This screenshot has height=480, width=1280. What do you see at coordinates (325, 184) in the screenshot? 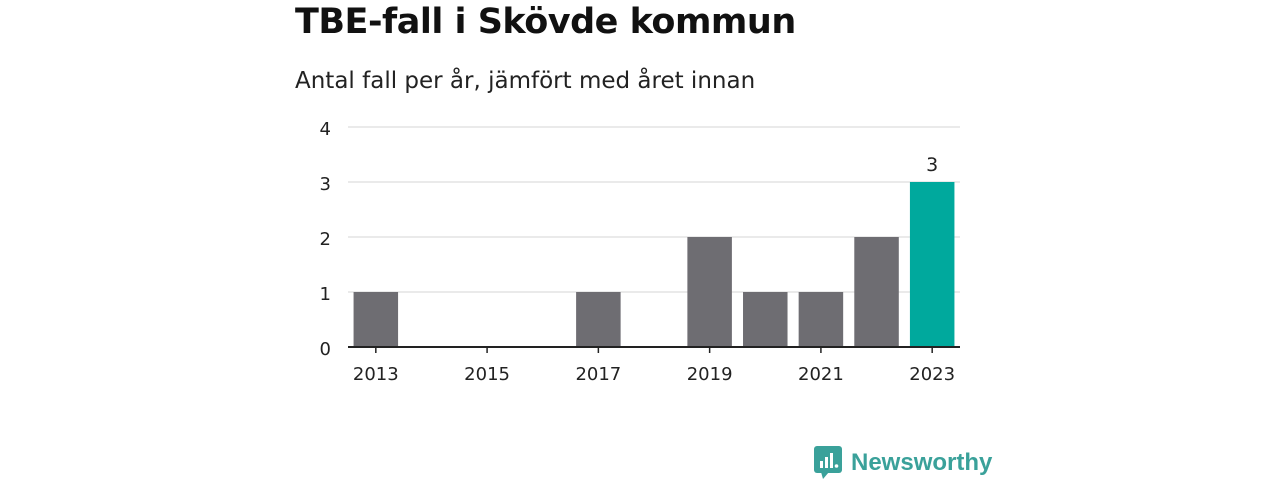
I see `y-tick-label: 3` at bounding box center [325, 184].